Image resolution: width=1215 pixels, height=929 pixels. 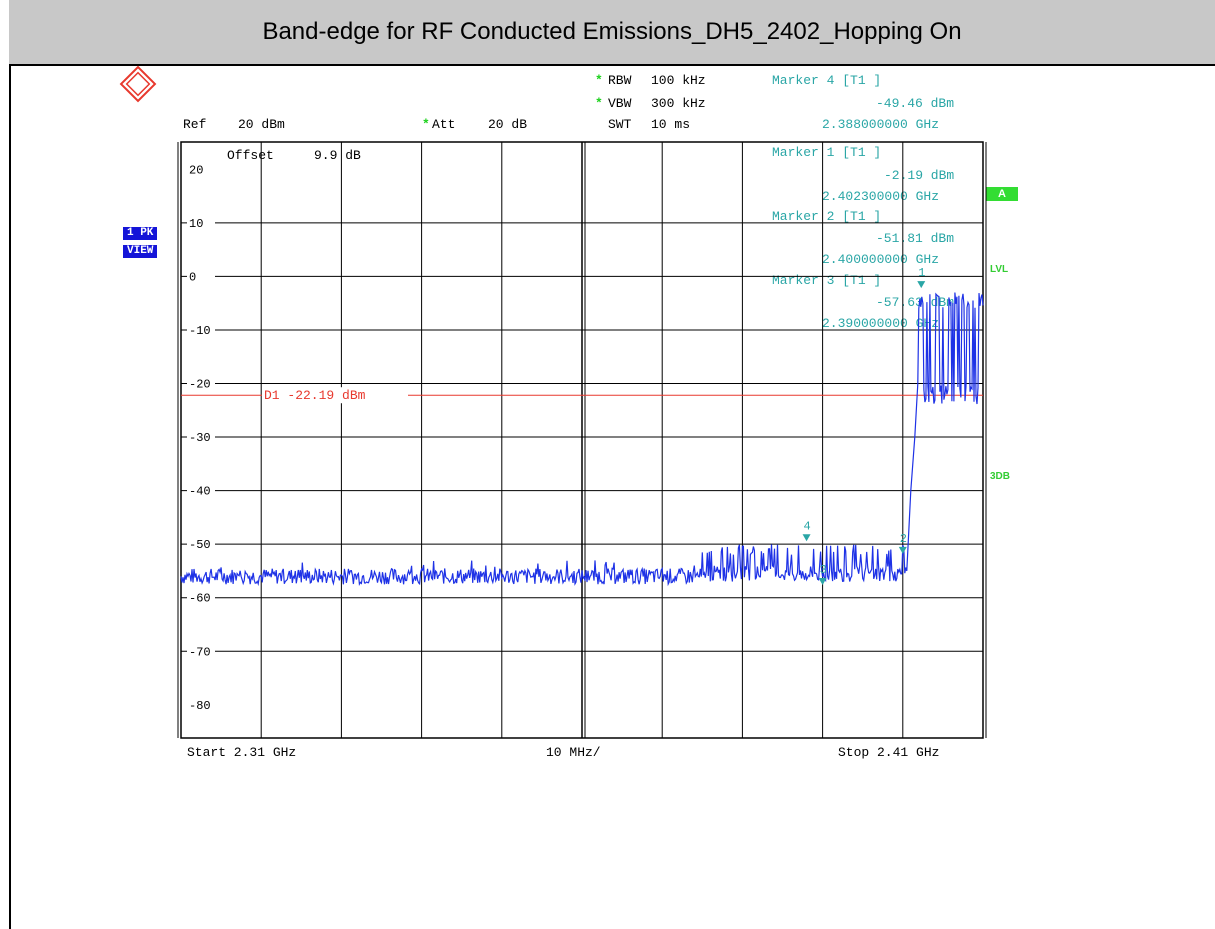 I want to click on span-per-division: 10 MHz/, so click(x=573, y=752).